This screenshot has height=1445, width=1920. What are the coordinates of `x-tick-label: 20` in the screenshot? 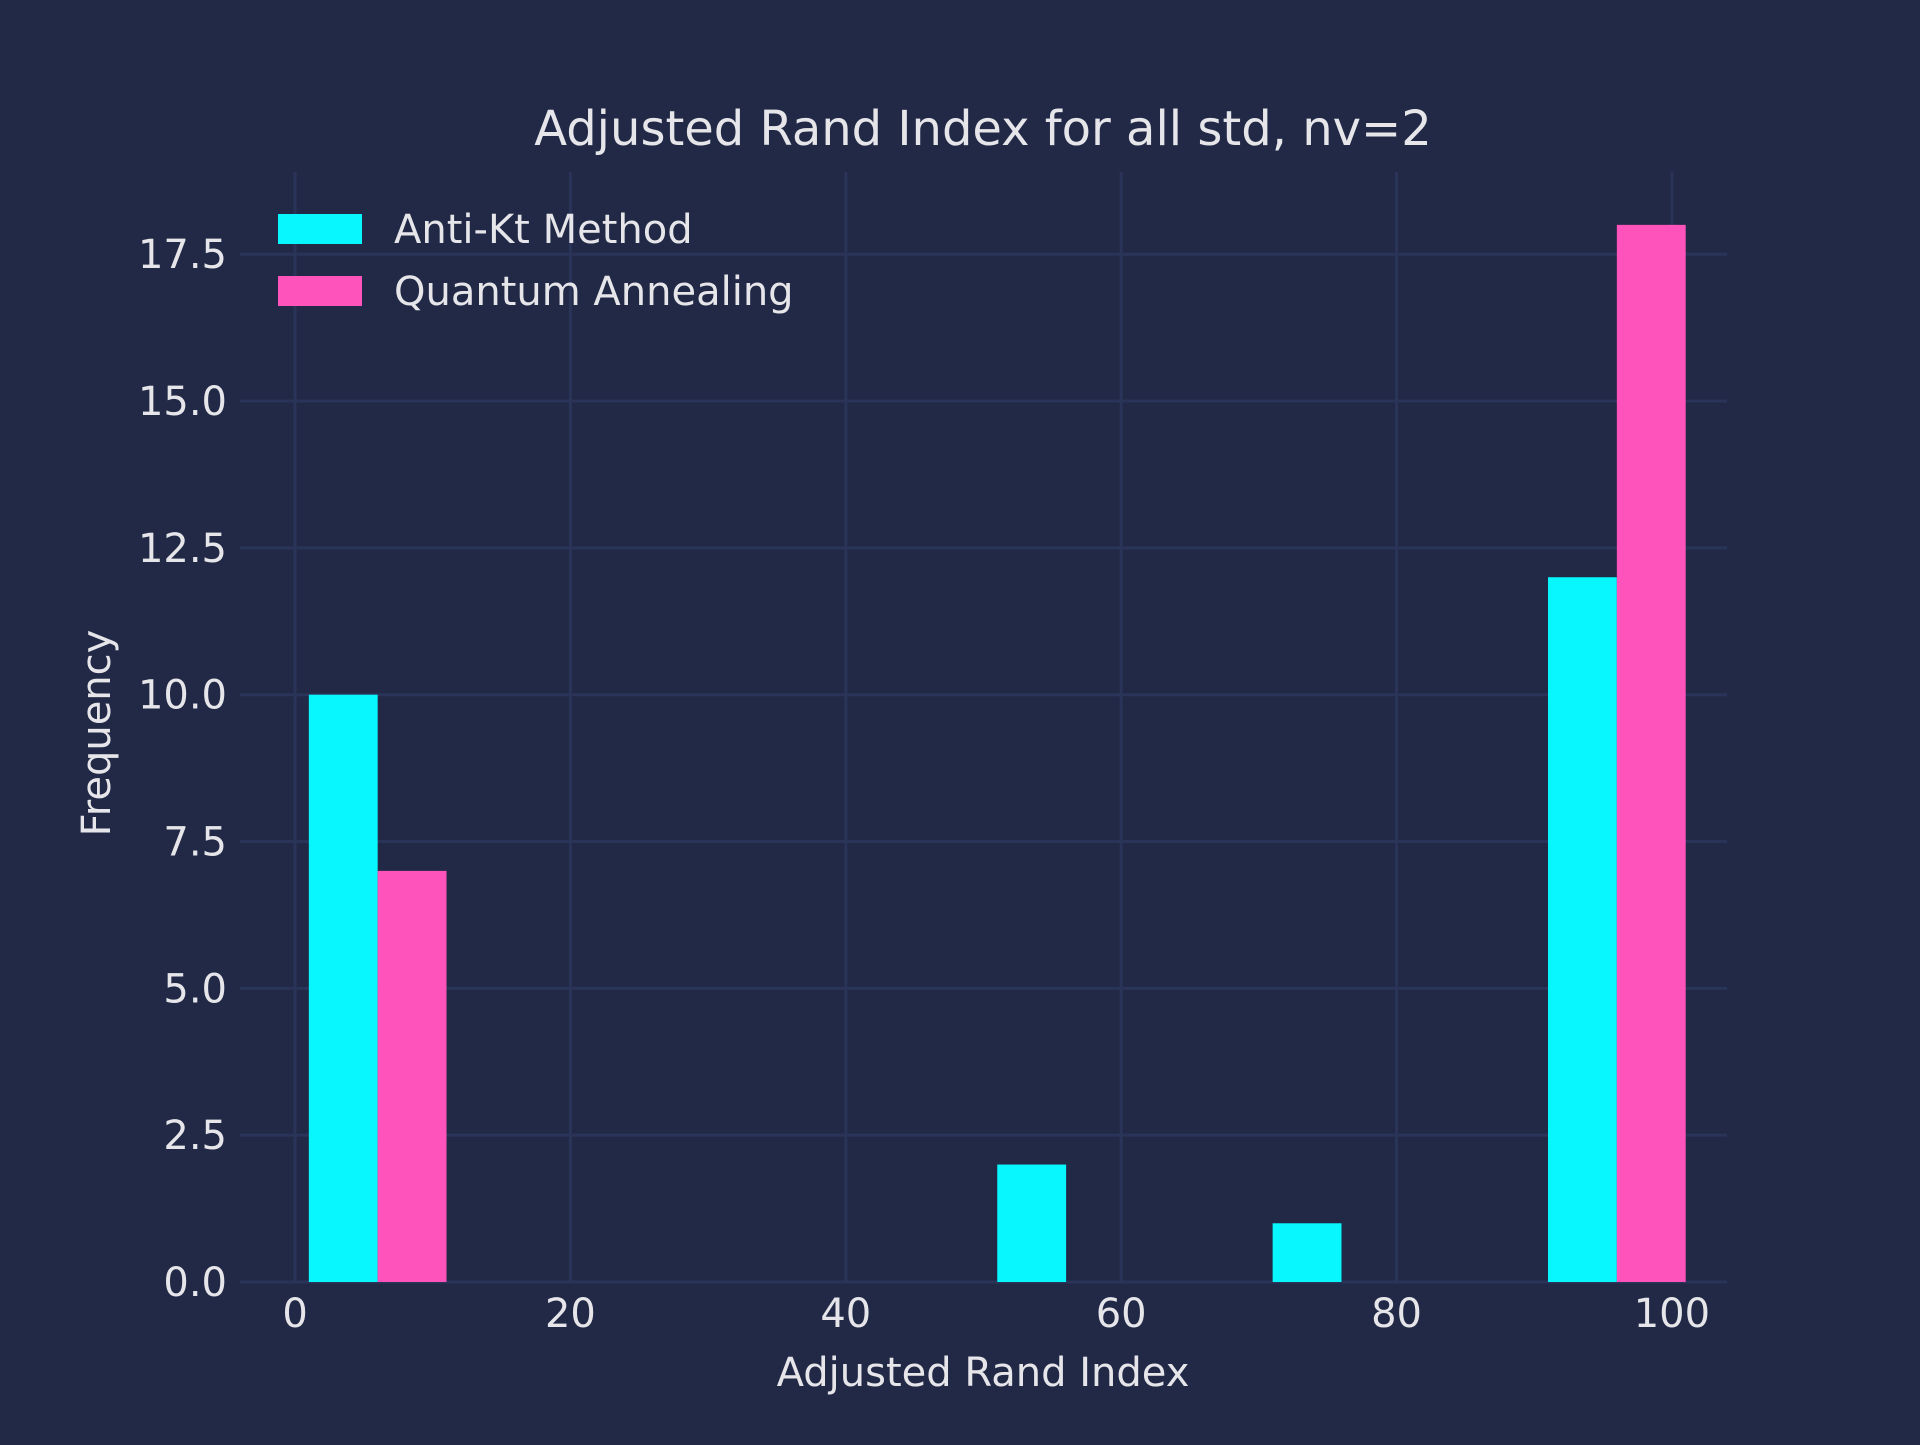 It's located at (570, 1314).